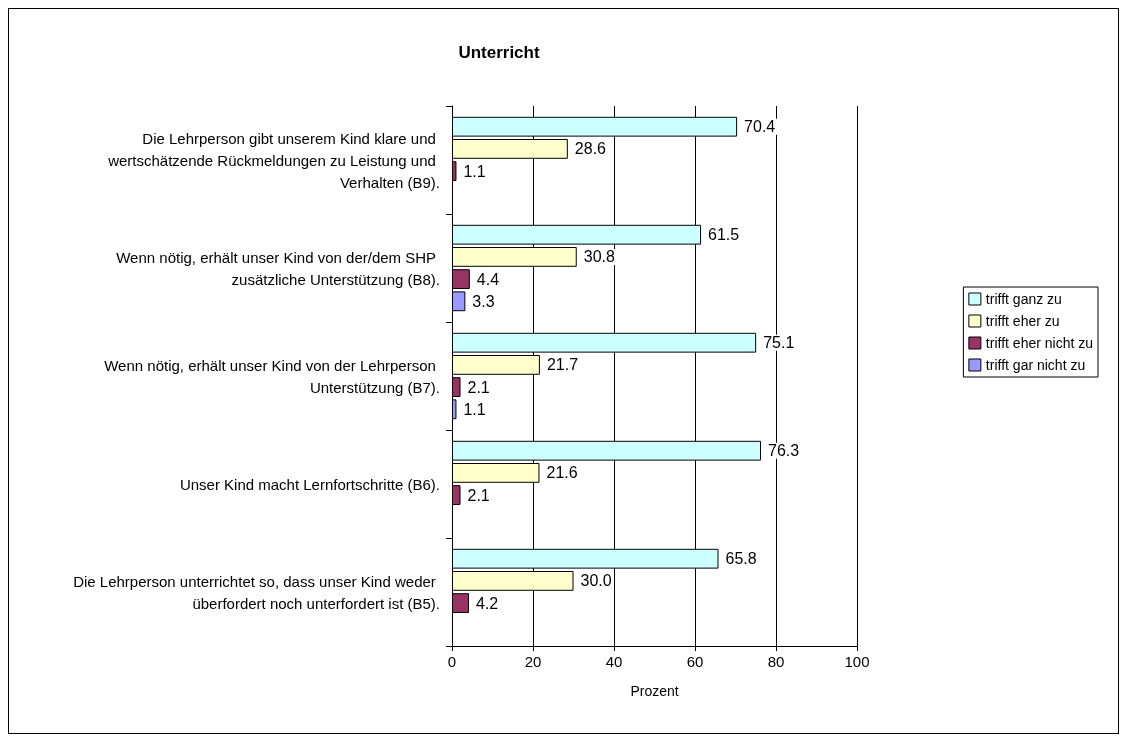 This screenshot has width=1127, height=742. What do you see at coordinates (483, 301) in the screenshot?
I see `data-label: 3.3` at bounding box center [483, 301].